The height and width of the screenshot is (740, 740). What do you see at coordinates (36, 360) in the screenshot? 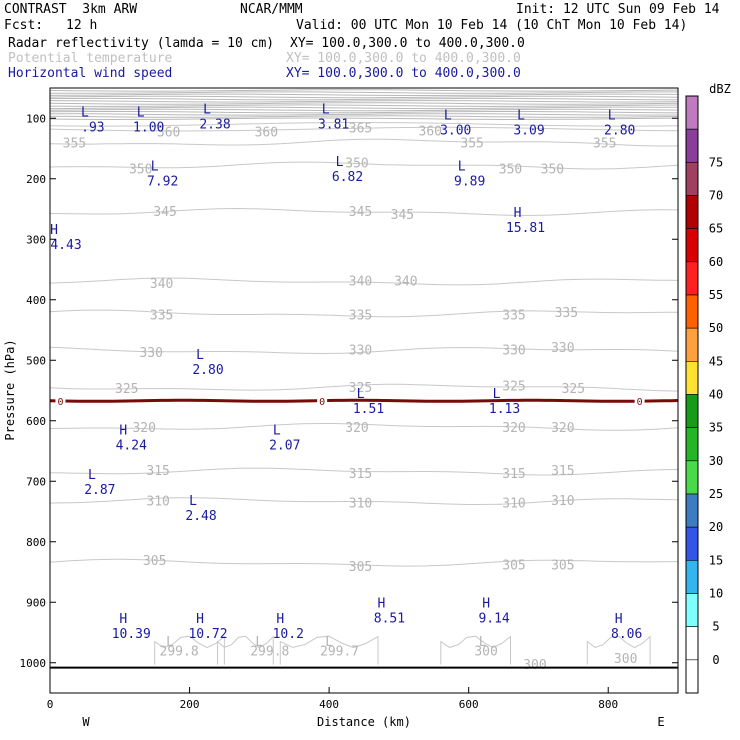
I see `y-tick-label: 500` at bounding box center [36, 360].